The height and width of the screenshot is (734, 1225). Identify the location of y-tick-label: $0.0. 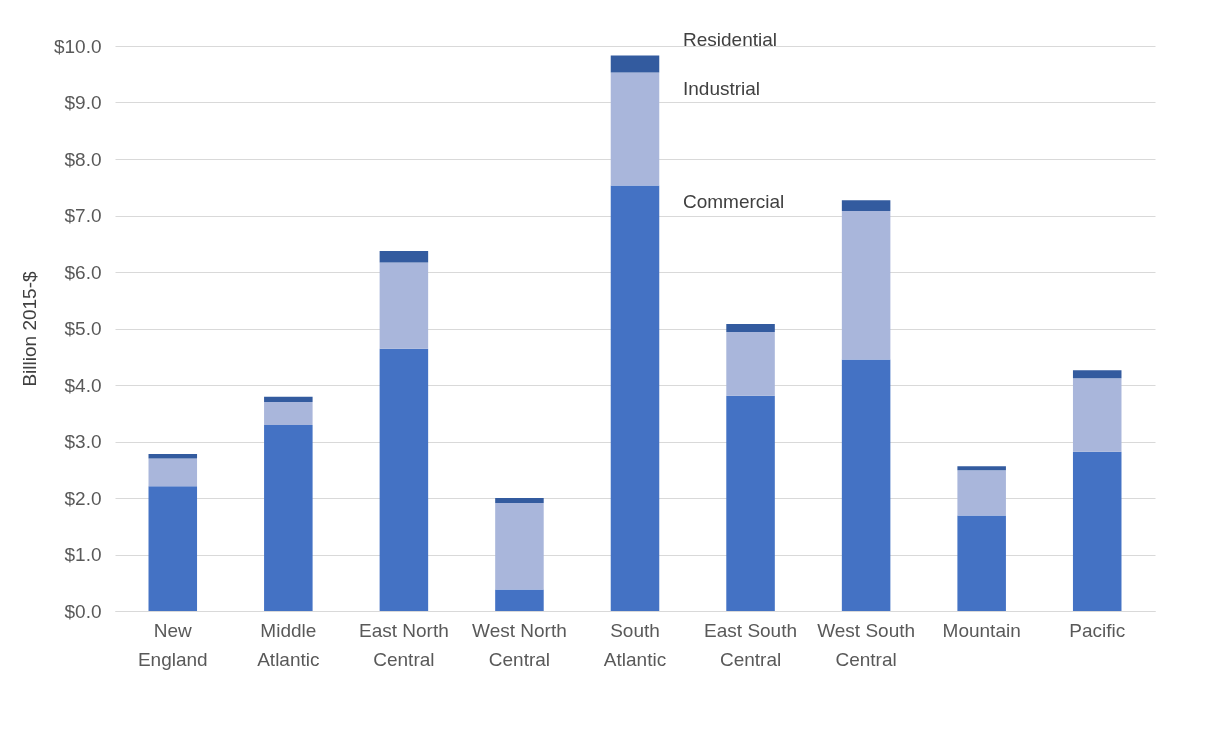
(83, 611).